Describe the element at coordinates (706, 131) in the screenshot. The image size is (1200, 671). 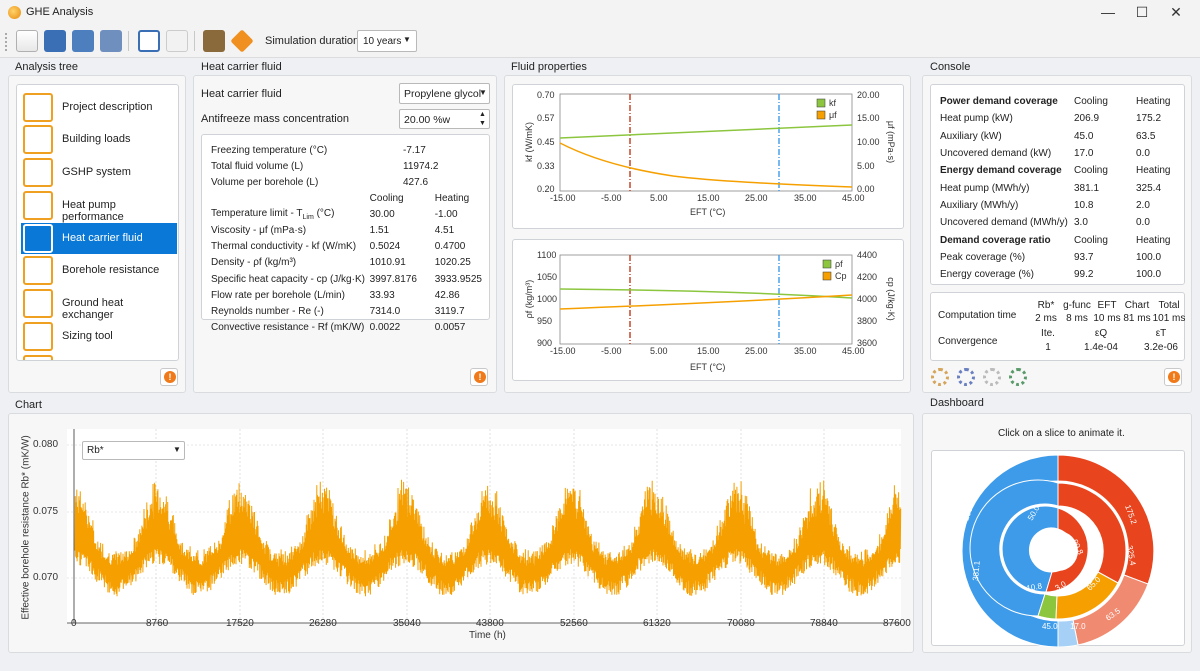
I see `kf-series` at that location.